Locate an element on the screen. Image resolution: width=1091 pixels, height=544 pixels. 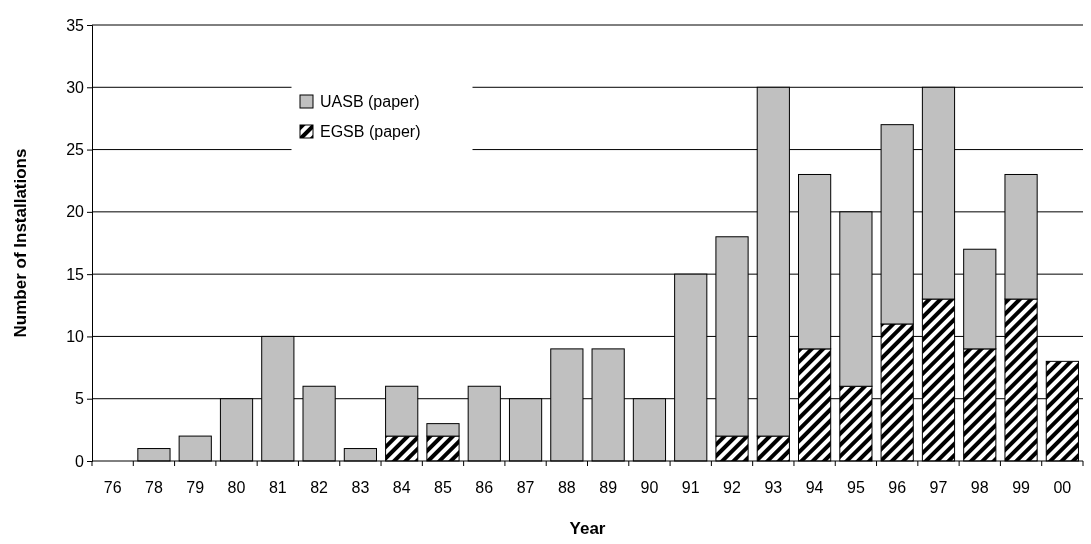
x-tick-label: 98 is located at coordinates (979, 487).